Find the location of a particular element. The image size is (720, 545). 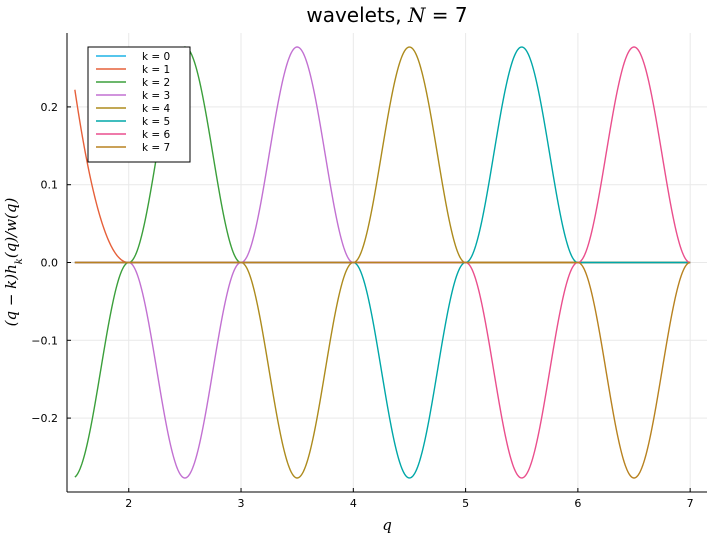

x-tick-label: 4 is located at coordinates (353, 503).